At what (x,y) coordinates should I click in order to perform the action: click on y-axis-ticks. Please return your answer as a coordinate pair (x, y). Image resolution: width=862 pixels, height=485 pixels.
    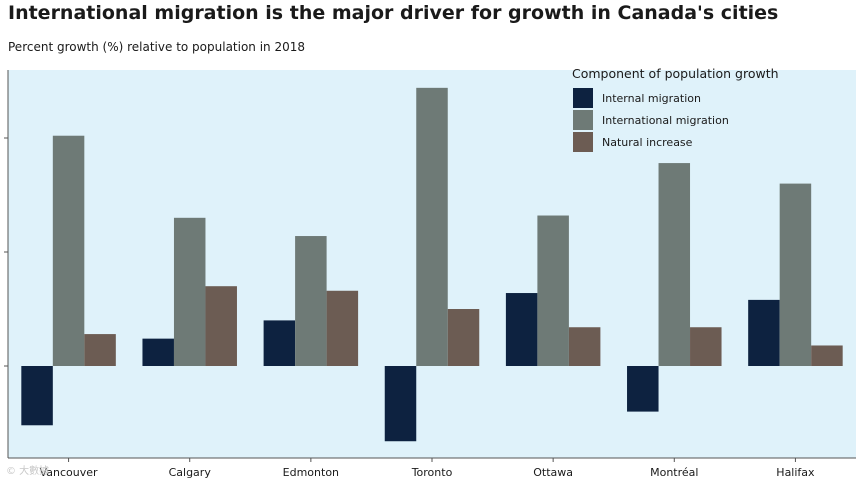
    Looking at the image, I should click on (6, 252).